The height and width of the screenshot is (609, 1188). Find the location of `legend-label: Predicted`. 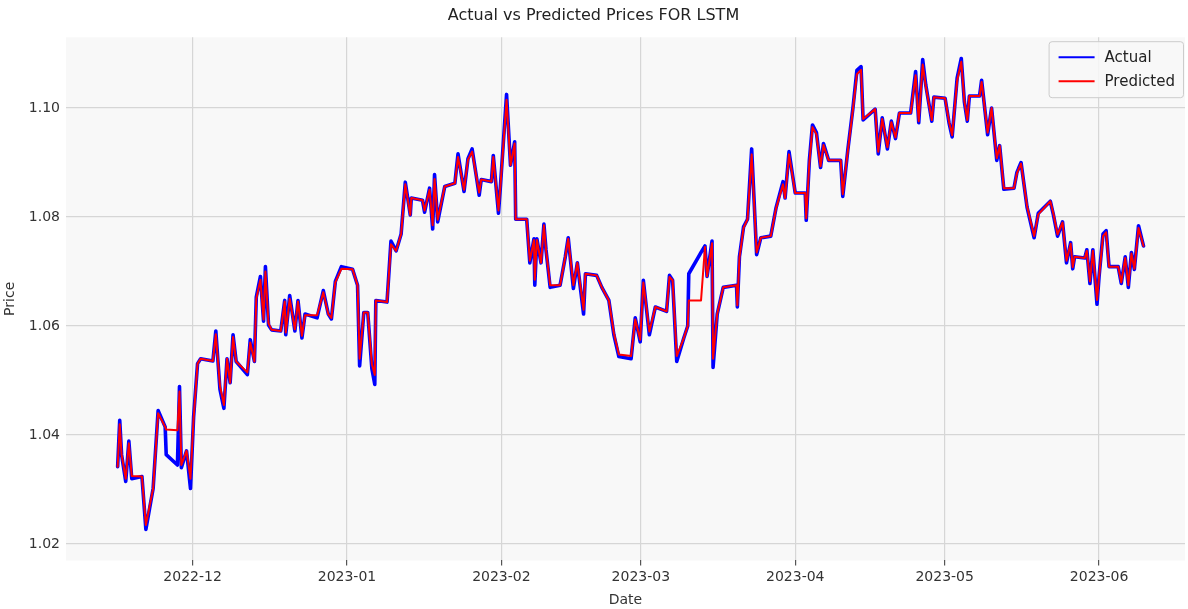

legend-label: Predicted is located at coordinates (1140, 81).